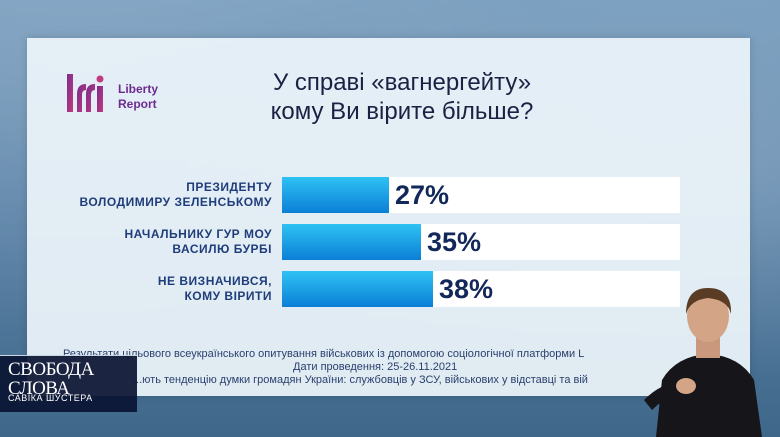 This screenshot has width=780, height=437. What do you see at coordinates (375, 367) in the screenshot?
I see `footnote-line2: Дати проведення: 25-26.11.2021` at bounding box center [375, 367].